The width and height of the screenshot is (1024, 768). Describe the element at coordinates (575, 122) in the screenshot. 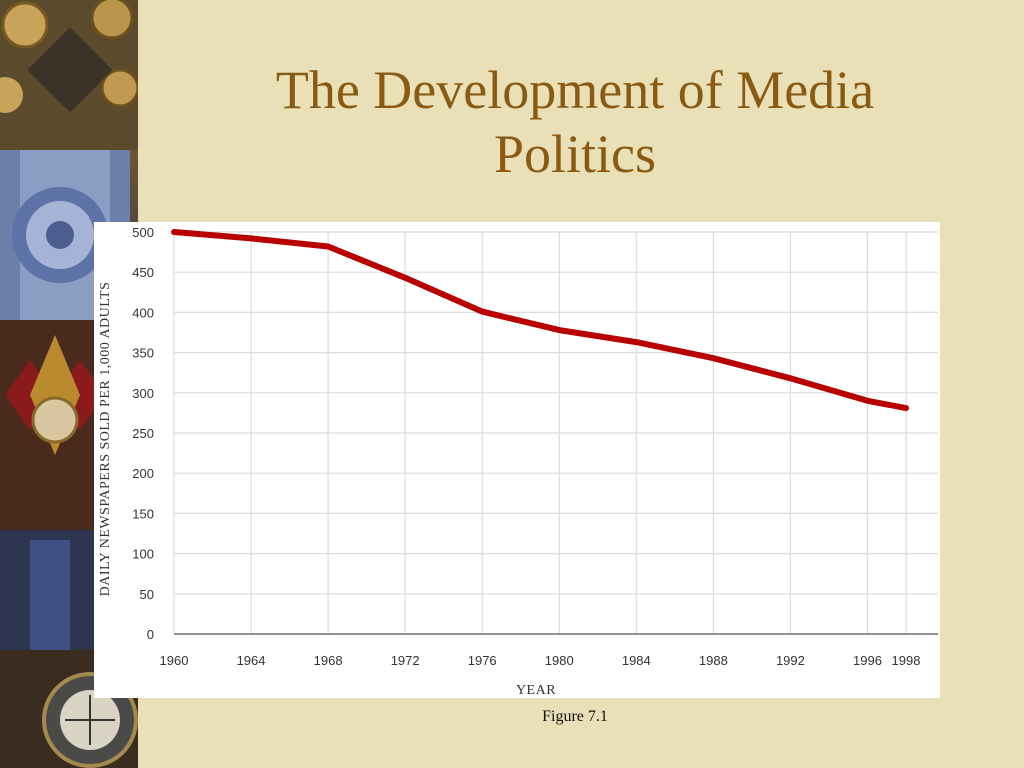

I see `slide-title: The Development of Media Politics` at that location.